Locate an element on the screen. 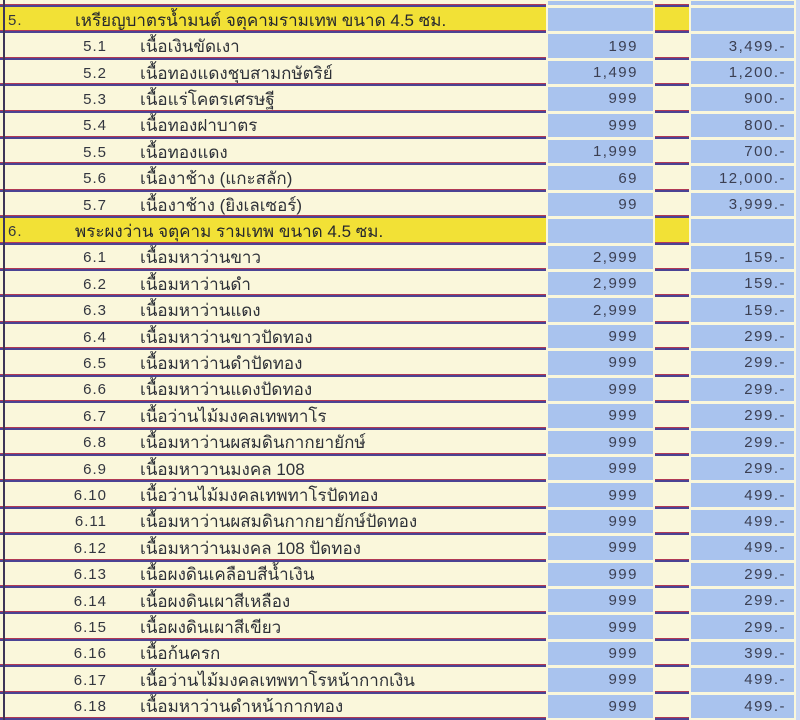  section-number: 5. is located at coordinates (15, 20).